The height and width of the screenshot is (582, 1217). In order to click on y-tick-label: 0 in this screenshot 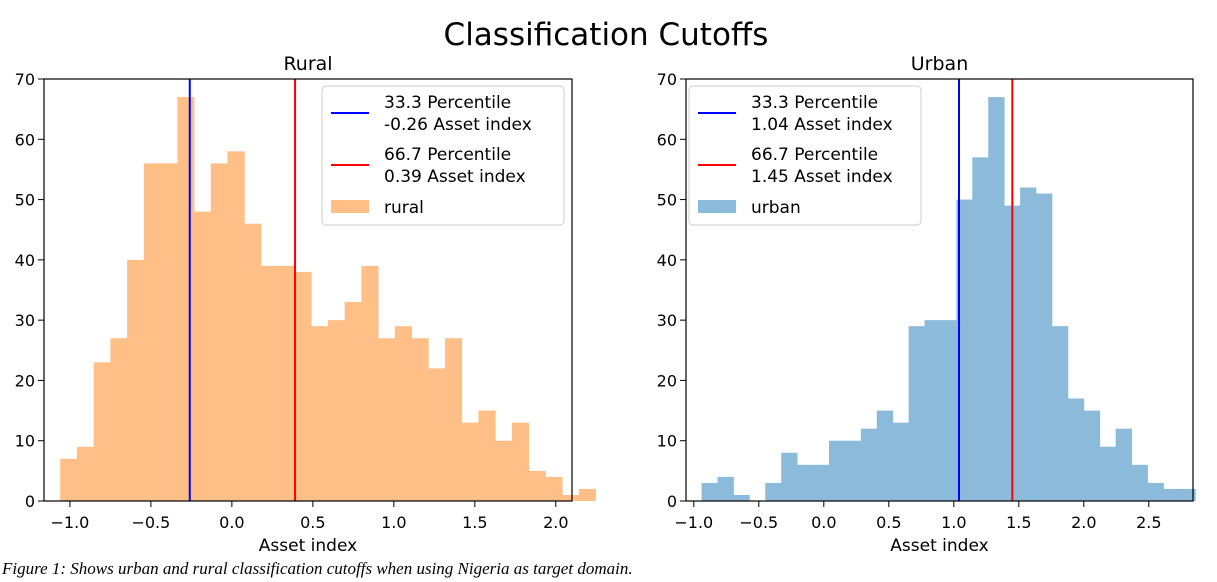, I will do `click(30, 501)`.